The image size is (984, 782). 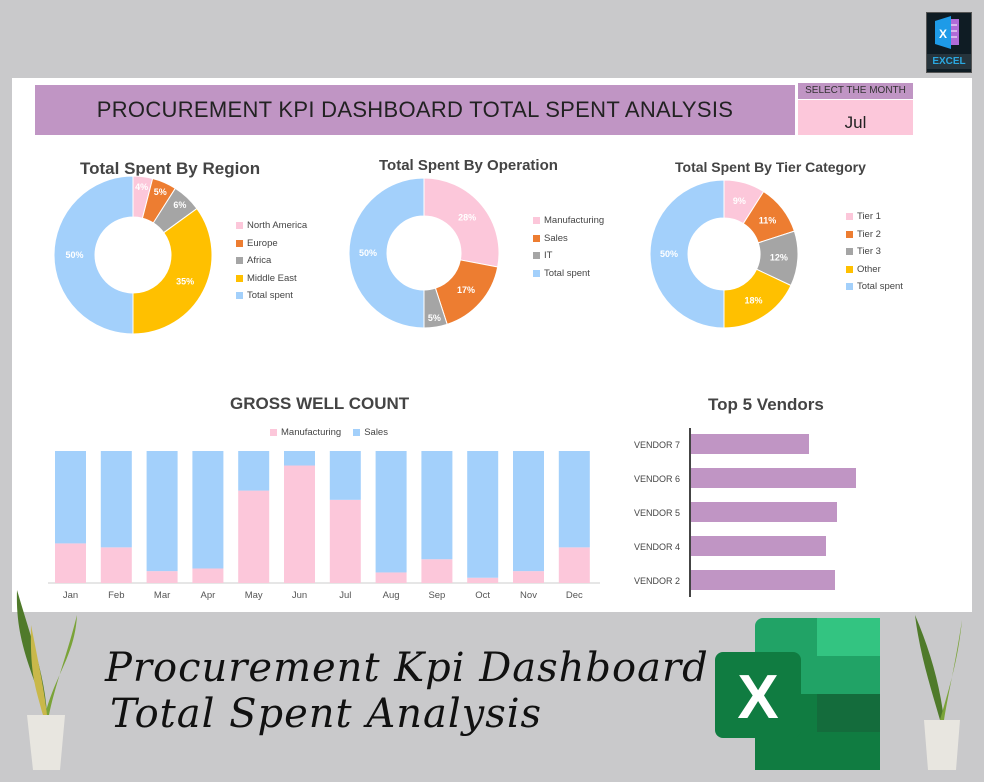 I want to click on bar-sales-apr, so click(x=208, y=510).